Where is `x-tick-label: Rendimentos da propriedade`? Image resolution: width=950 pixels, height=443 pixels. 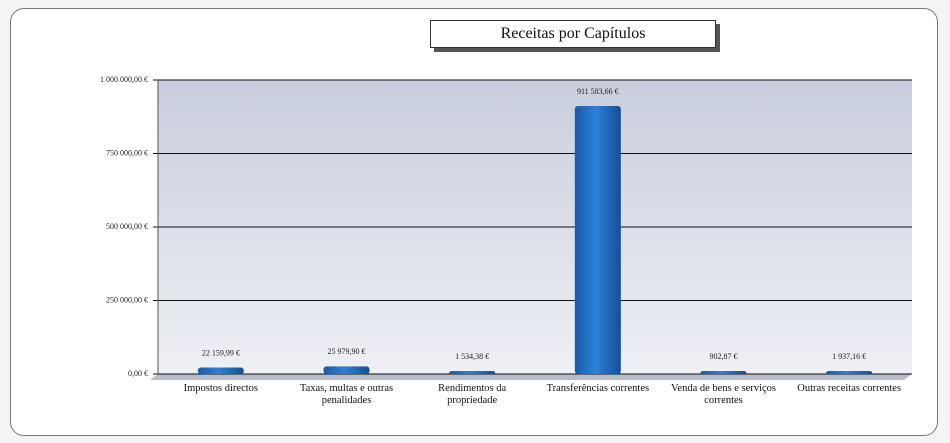
x-tick-label: Rendimentos da propriedade is located at coordinates (472, 394).